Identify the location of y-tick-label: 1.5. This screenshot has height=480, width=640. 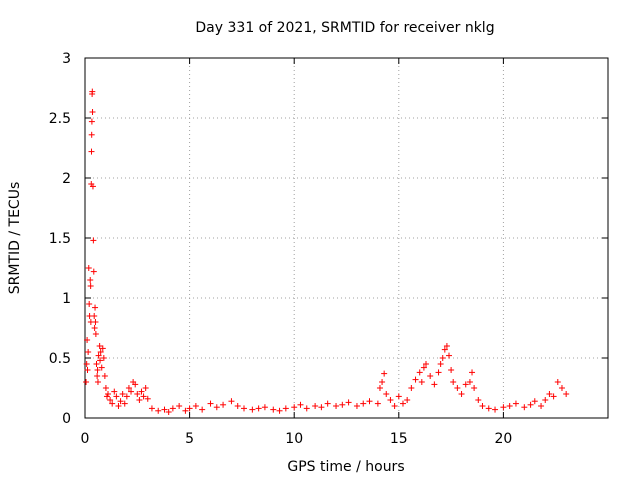
(60, 239).